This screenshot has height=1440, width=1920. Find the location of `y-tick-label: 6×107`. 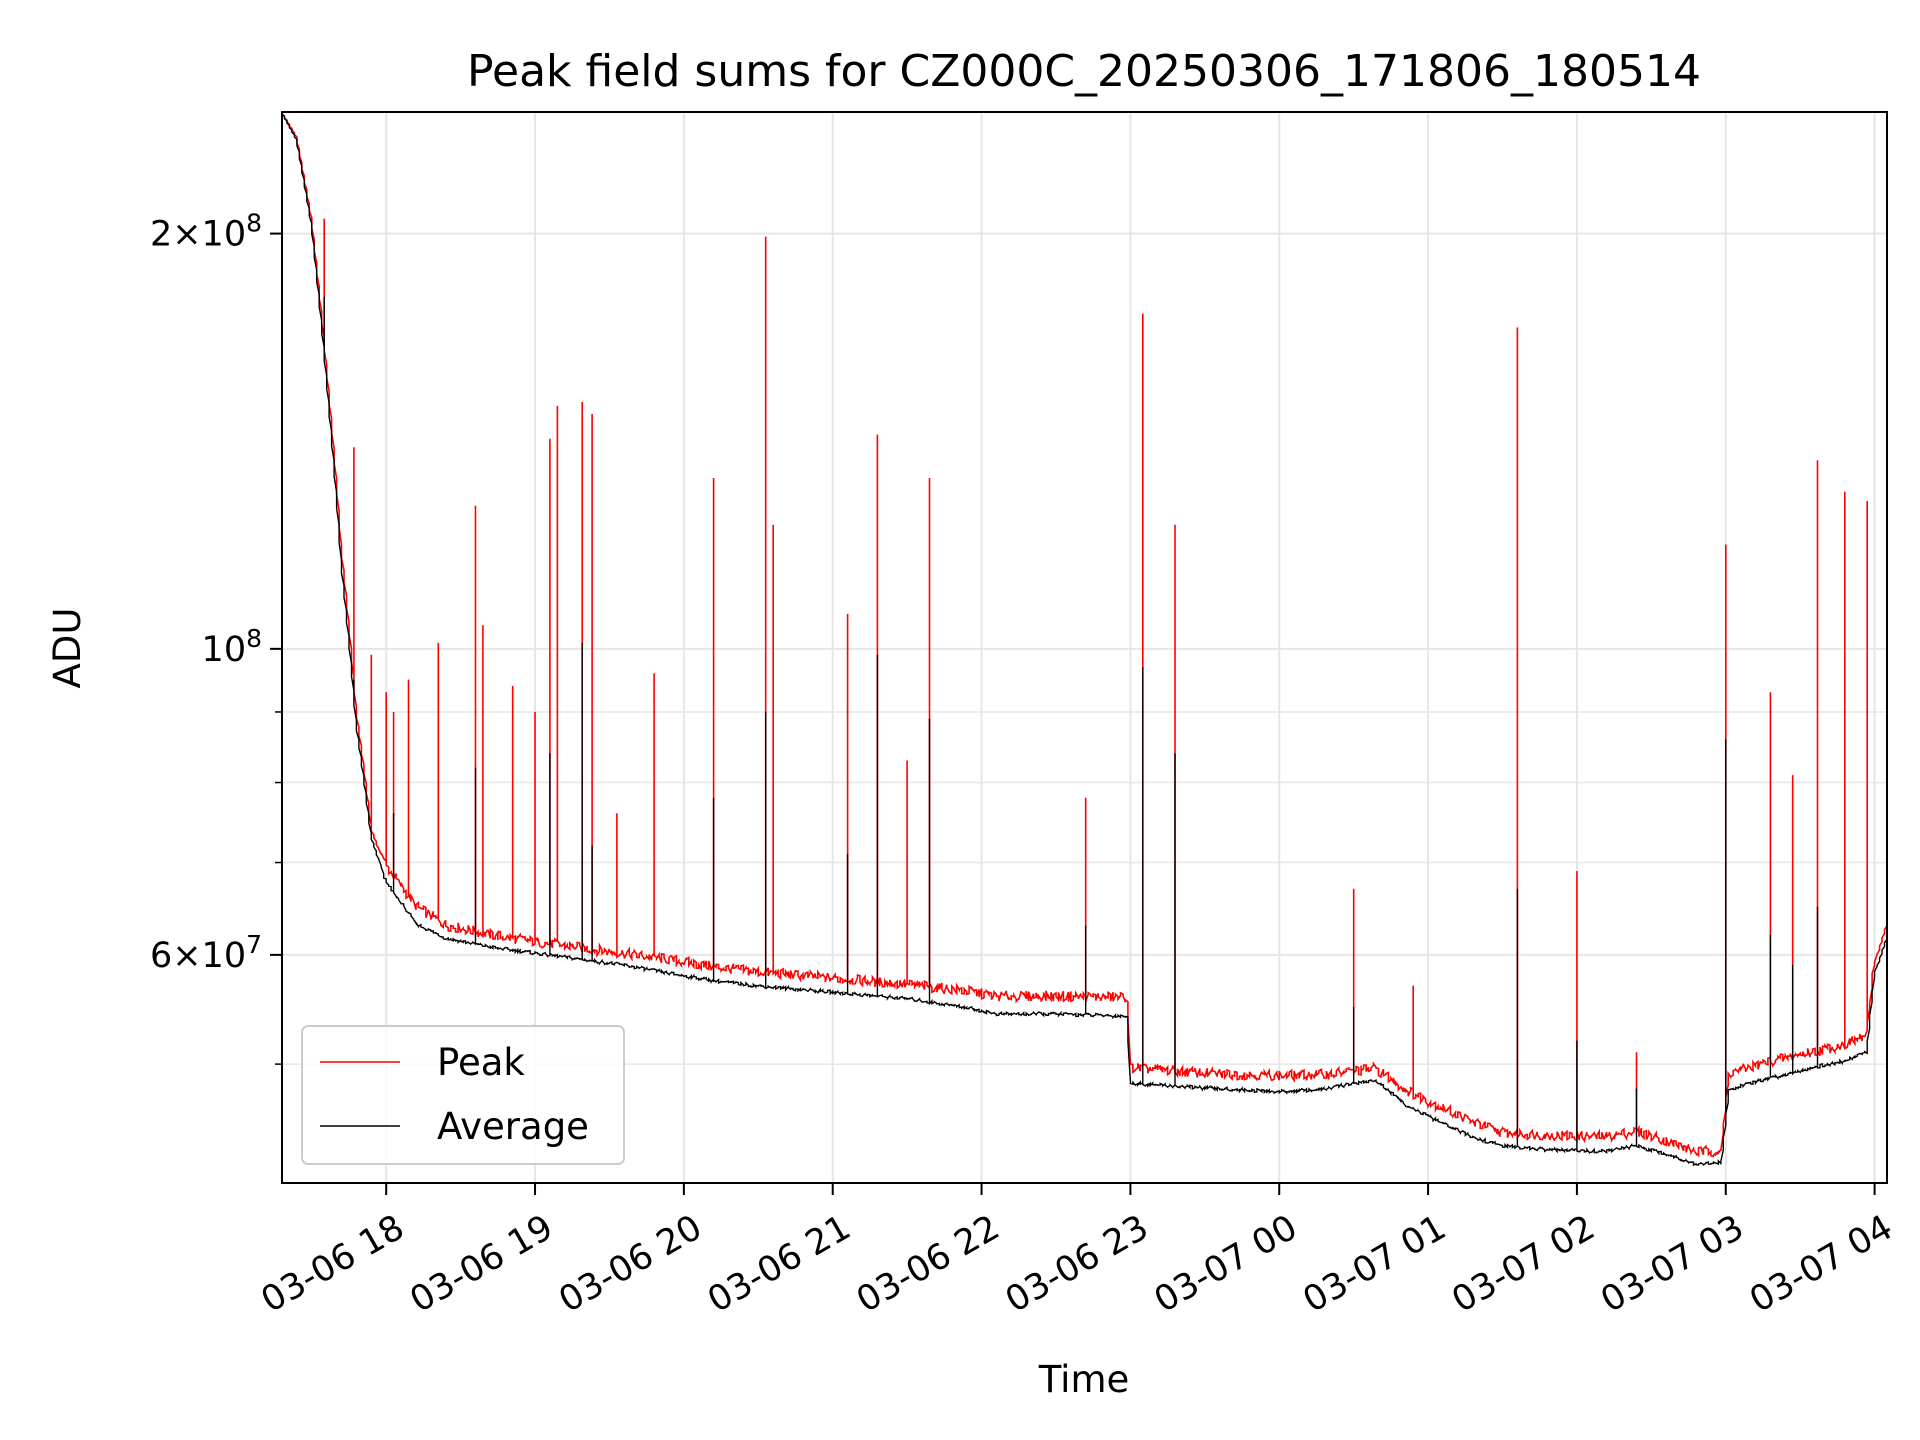

y-tick-label: 6×107 is located at coordinates (206, 953).